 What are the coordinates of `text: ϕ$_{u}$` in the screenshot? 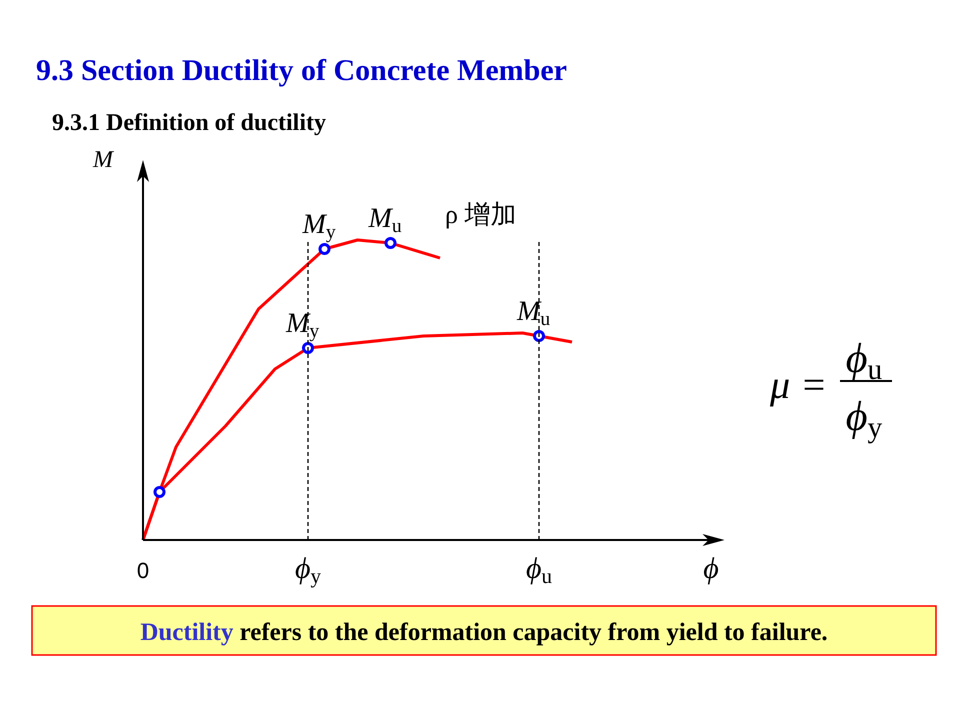 It's located at (864, 361).